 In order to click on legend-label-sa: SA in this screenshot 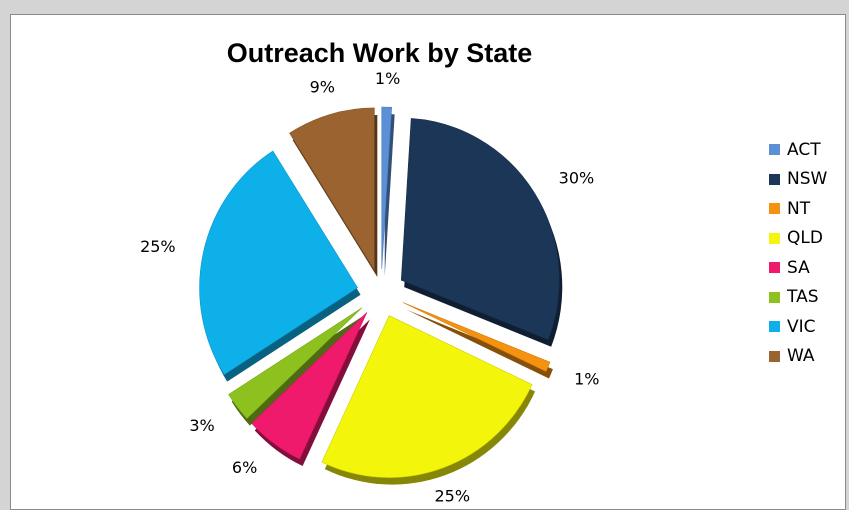, I will do `click(798, 267)`.